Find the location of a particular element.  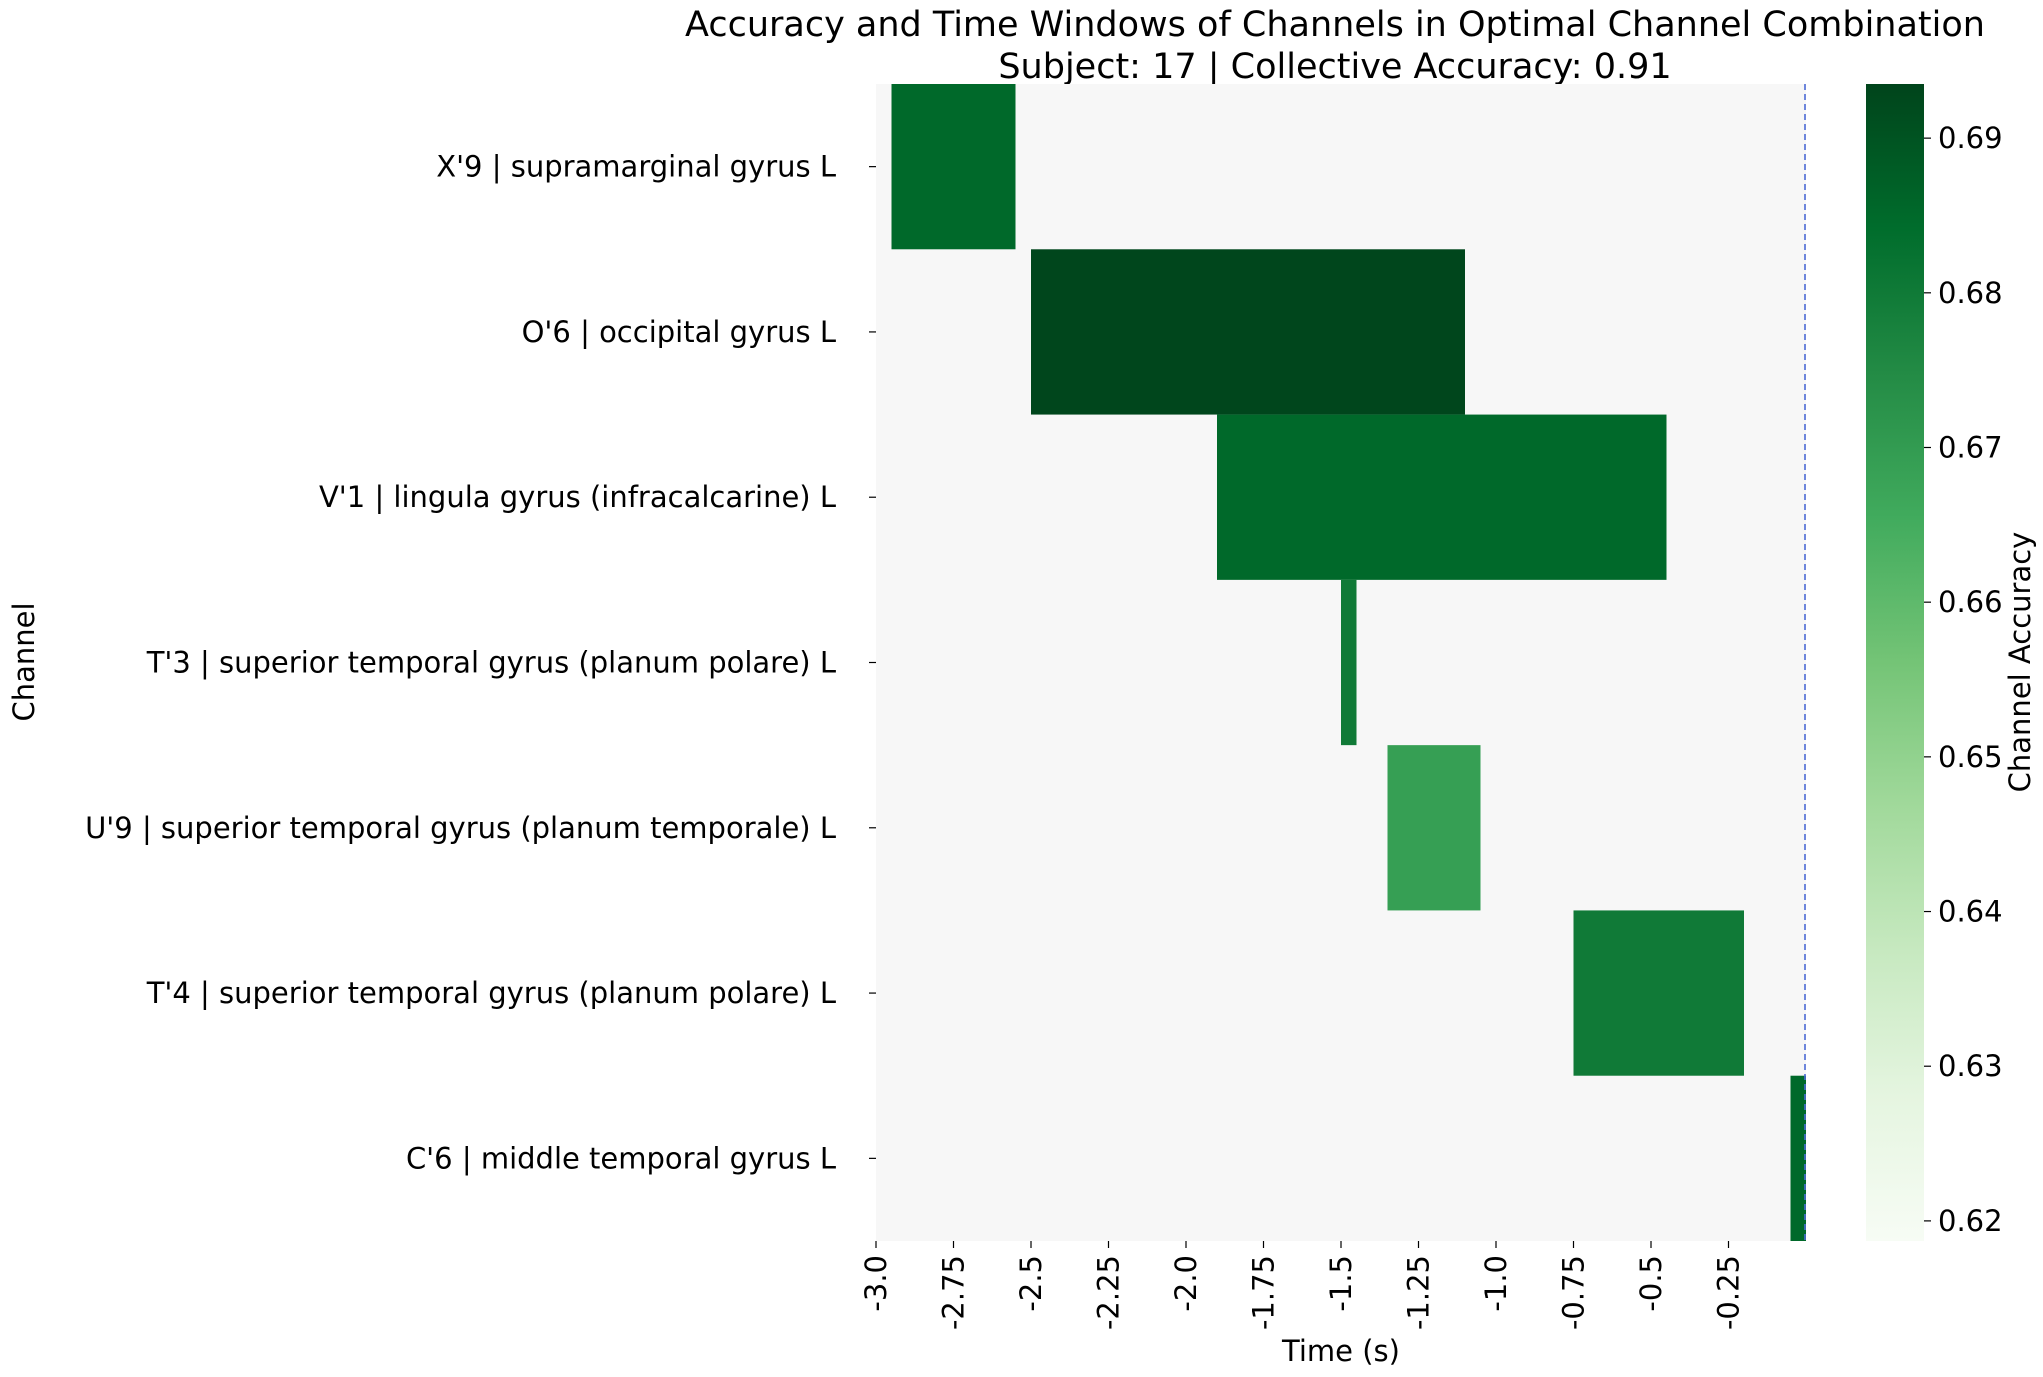

x-tick-label: -0.75 is located at coordinates (1574, 1292).